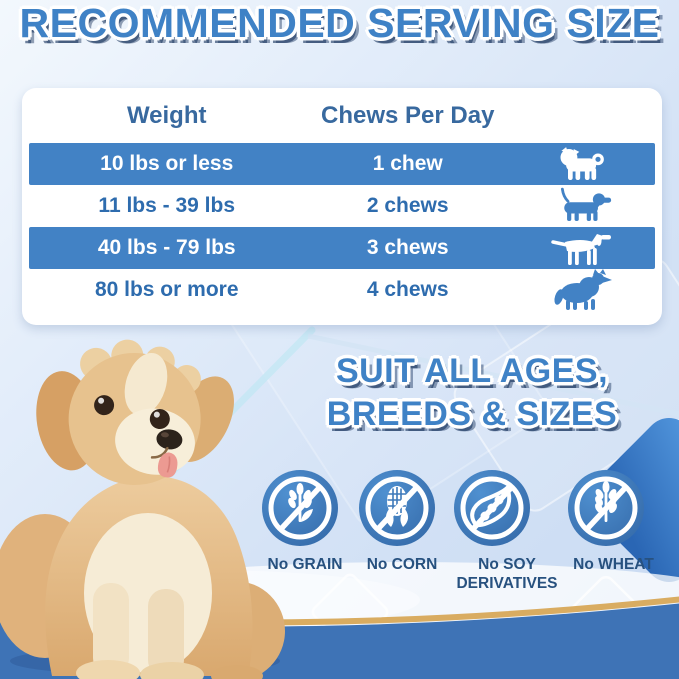 This screenshot has height=679, width=679. I want to click on tagline-line1: SUIT ALL AGES,, so click(472, 371).